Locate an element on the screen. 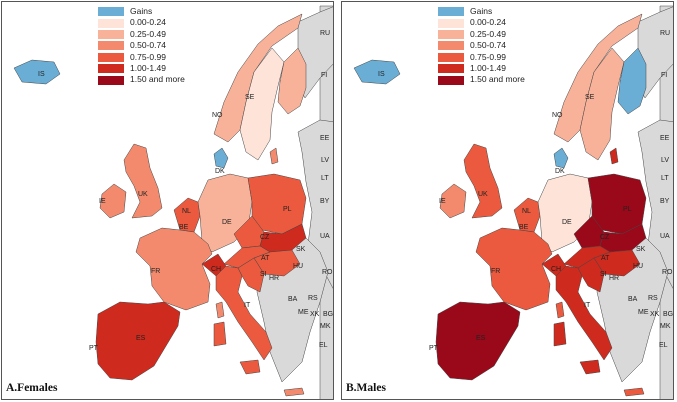  label-it: IT is located at coordinates (247, 305).